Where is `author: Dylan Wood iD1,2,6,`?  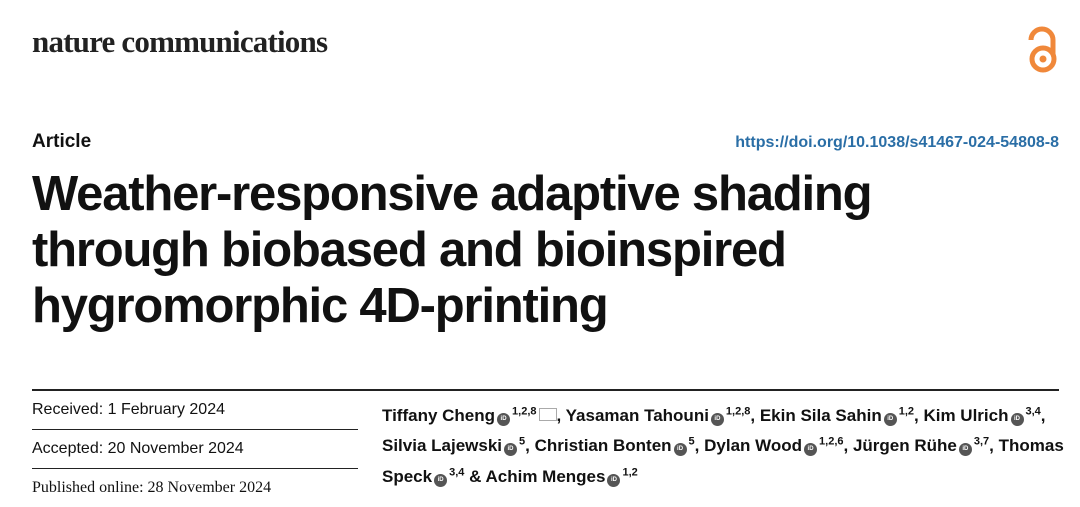
author: Dylan Wood iD1,2,6, is located at coordinates (778, 446).